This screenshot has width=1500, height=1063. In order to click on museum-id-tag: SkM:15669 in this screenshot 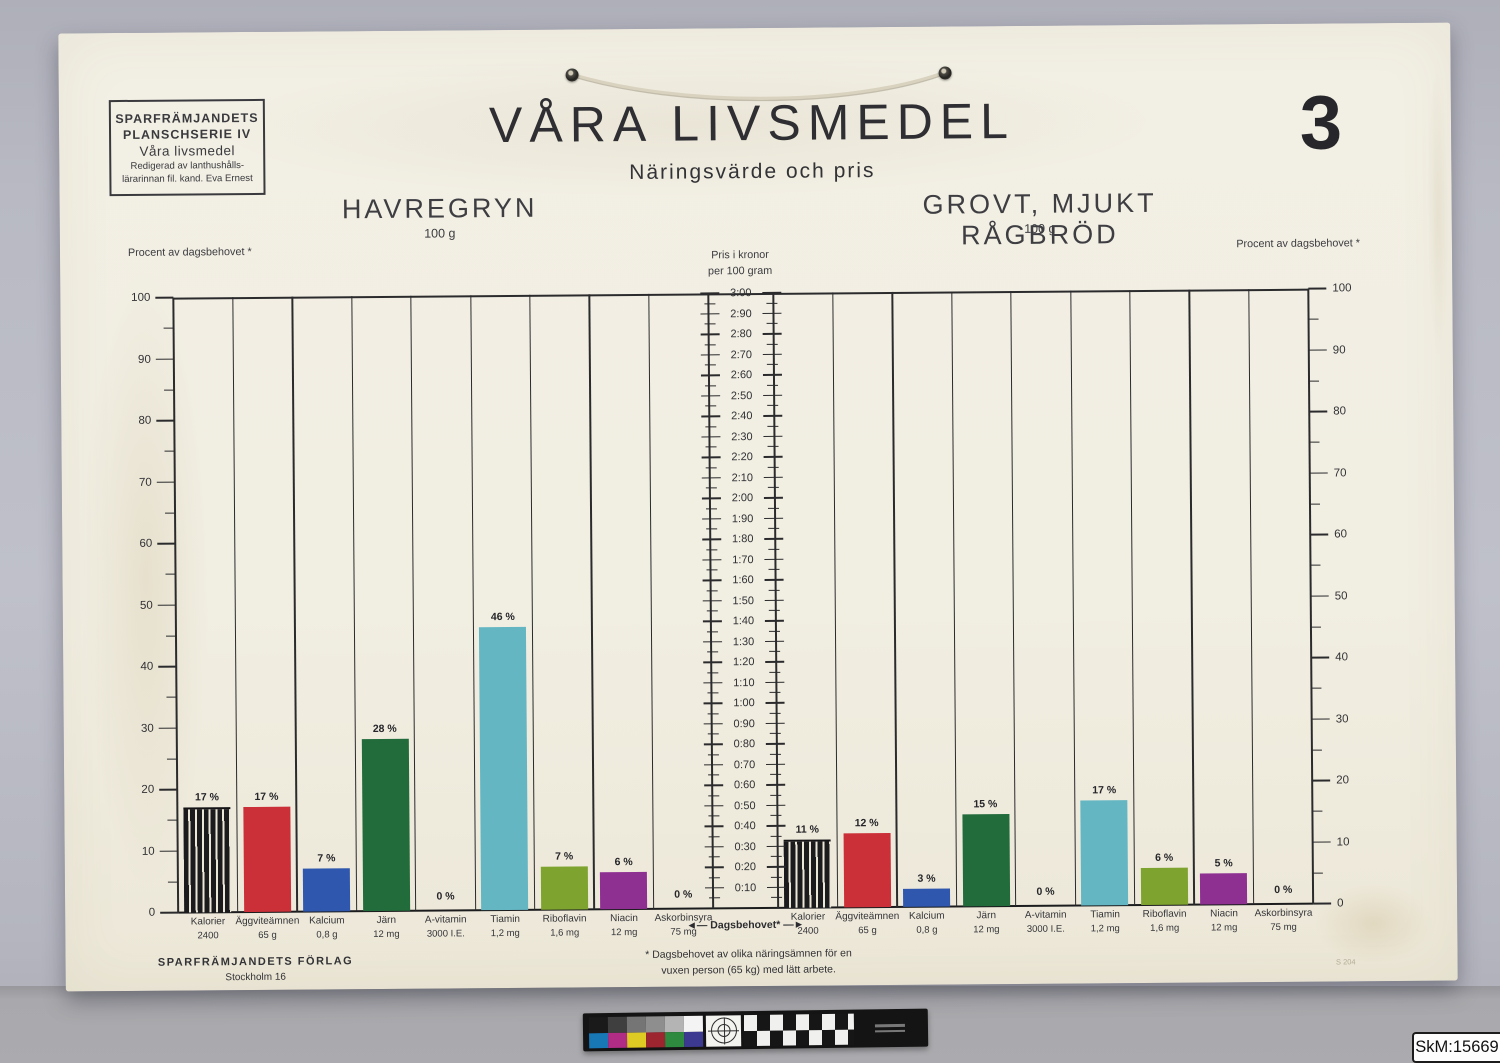, I will do `click(1456, 1047)`.